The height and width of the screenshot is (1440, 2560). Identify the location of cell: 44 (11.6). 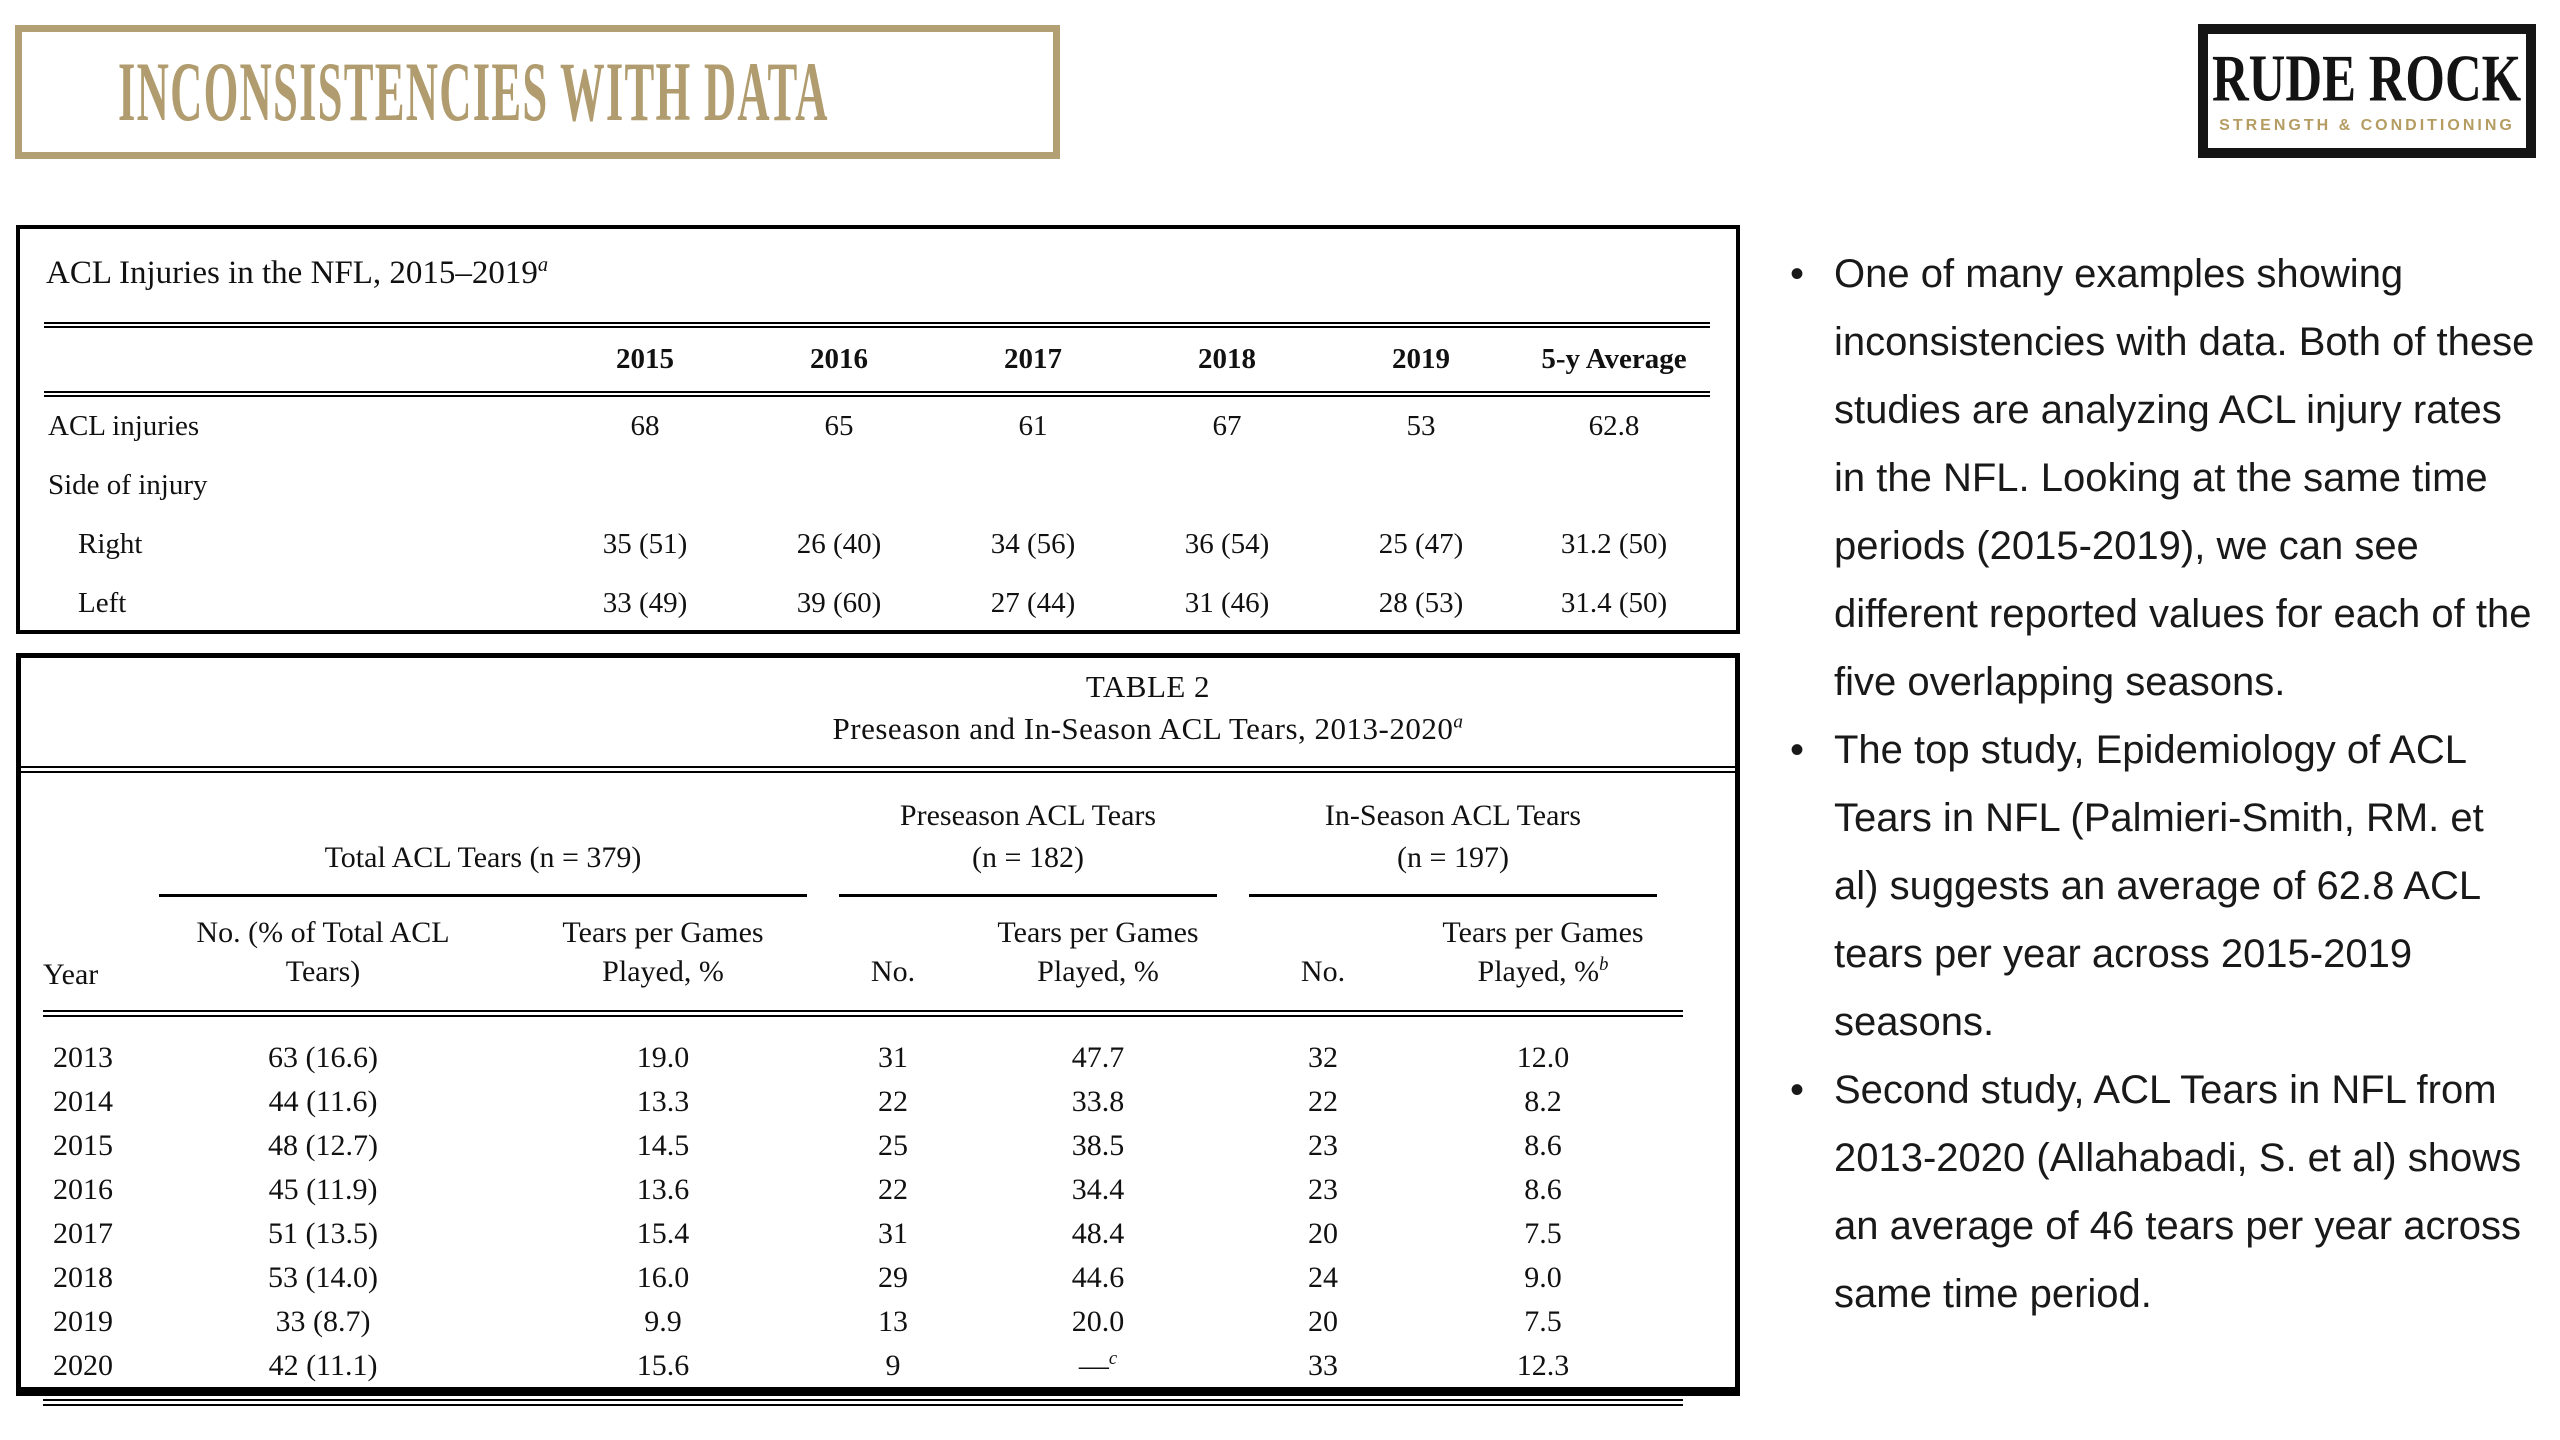
(323, 1102).